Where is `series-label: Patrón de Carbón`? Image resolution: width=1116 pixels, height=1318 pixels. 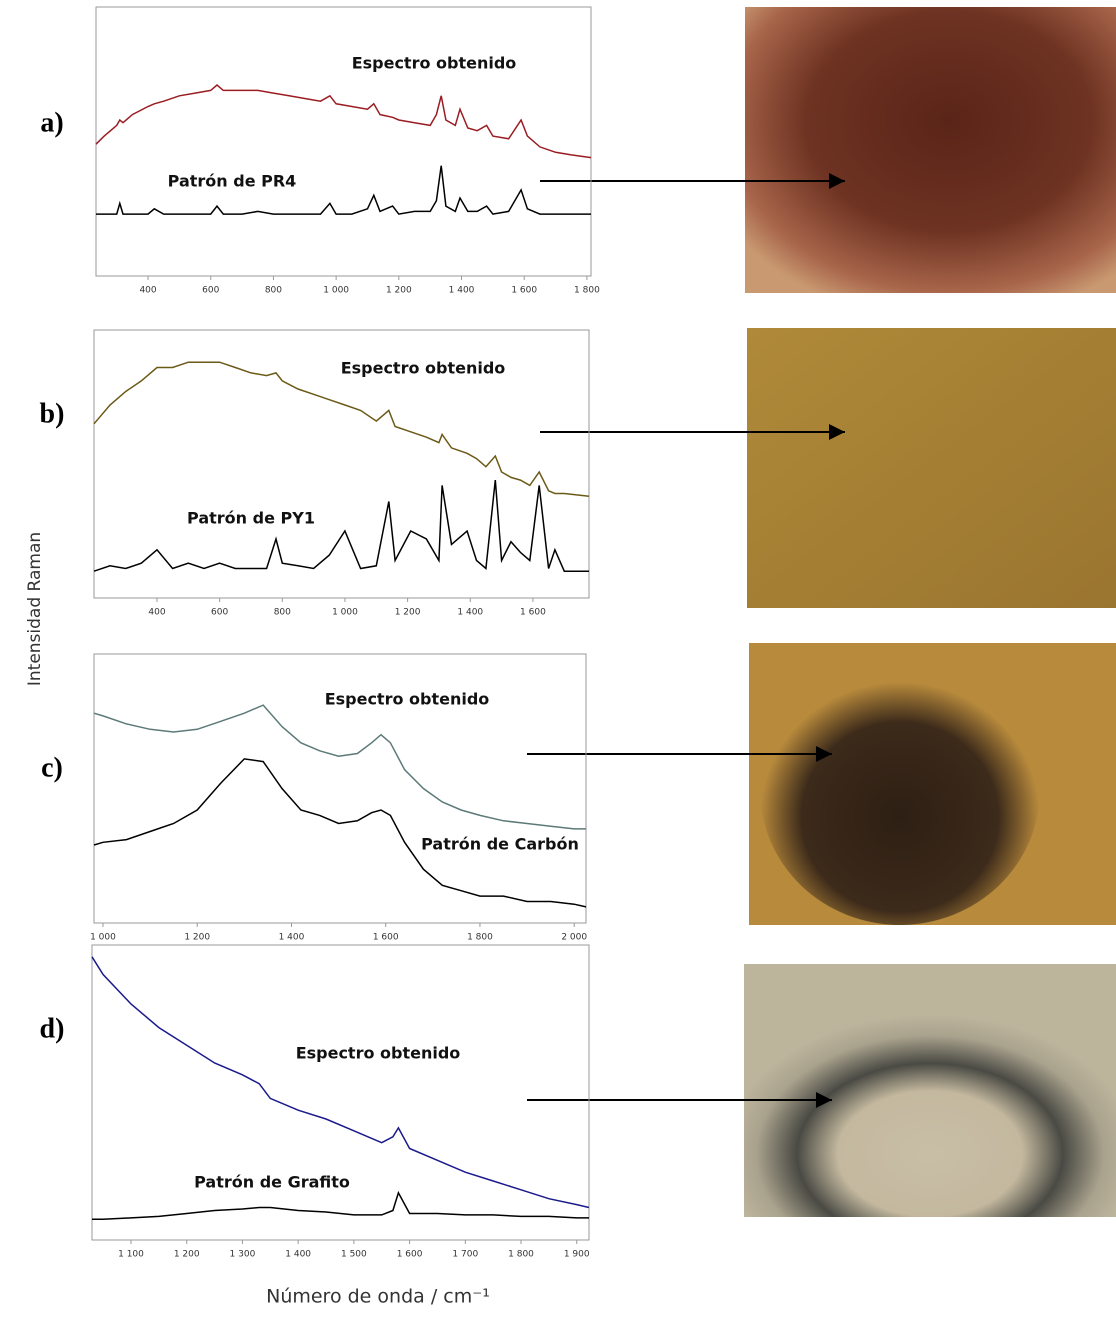
series-label: Patrón de Carbón is located at coordinates (500, 844).